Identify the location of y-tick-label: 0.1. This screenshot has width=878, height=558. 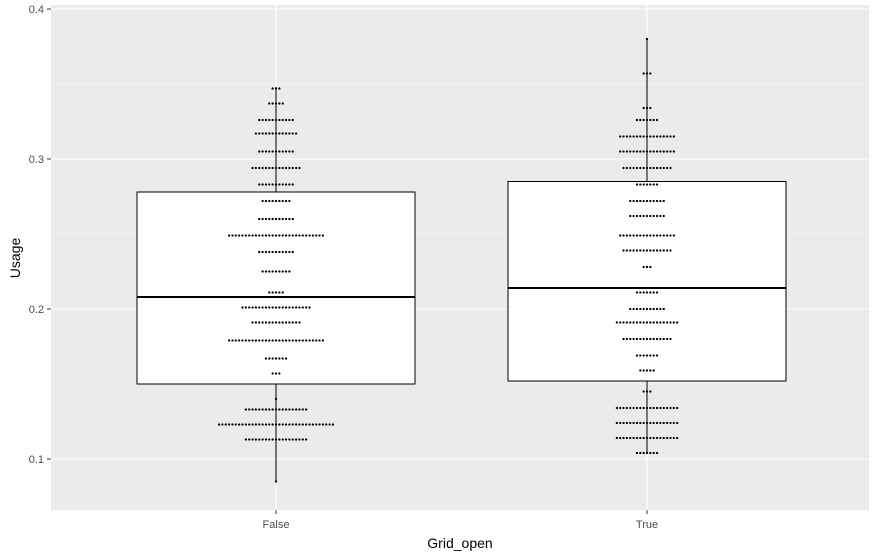
(36, 460).